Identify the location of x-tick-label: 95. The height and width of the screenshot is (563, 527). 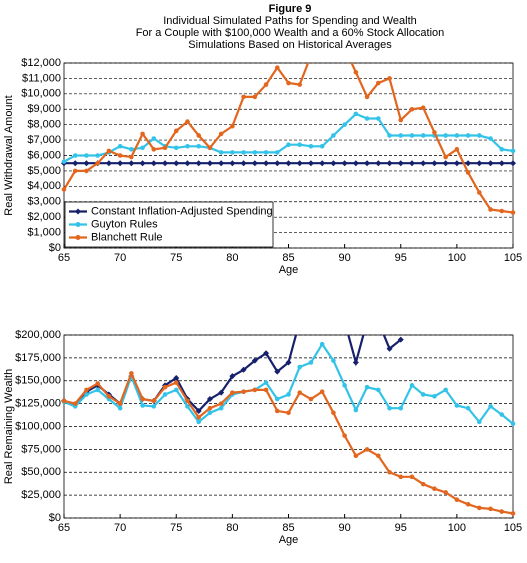
(401, 528).